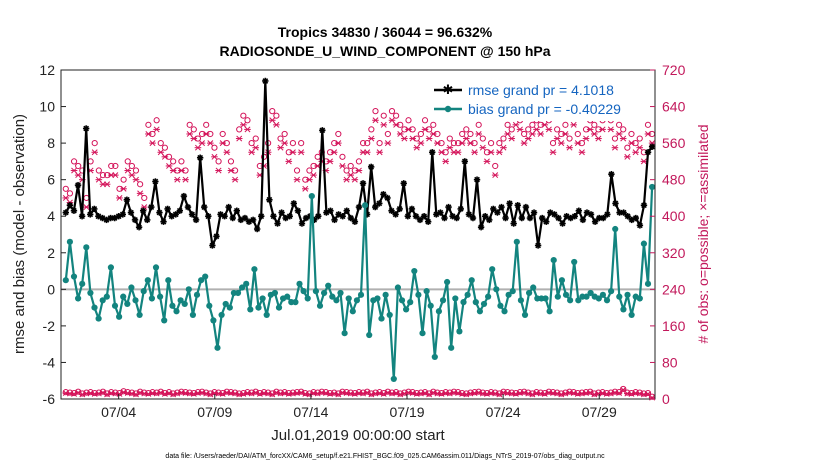 The image size is (830, 470). Describe the element at coordinates (214, 412) in the screenshot. I see `x-tick-label: 07/09` at that location.